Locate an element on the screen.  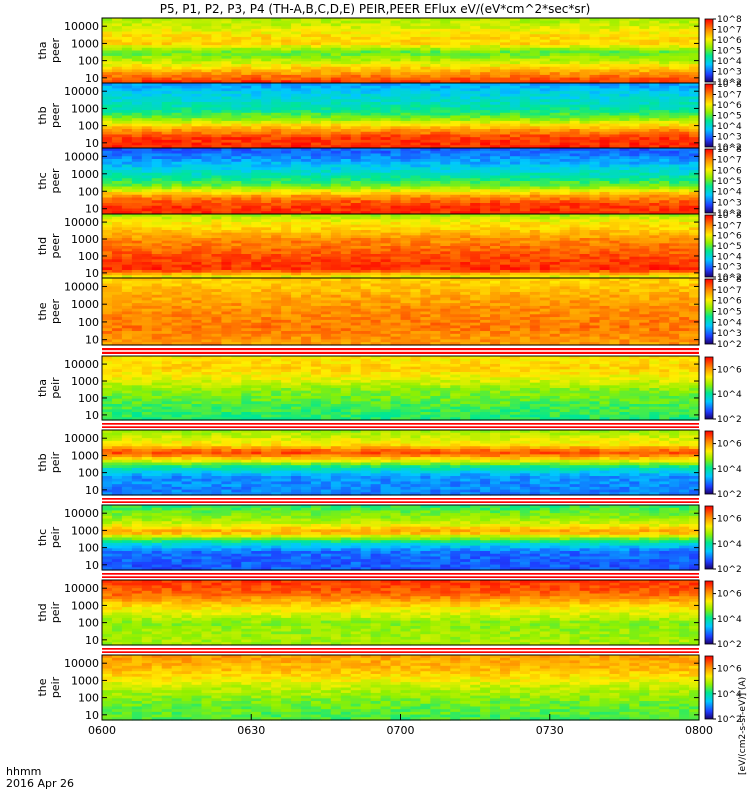
colorbar-units-label: [eV/(cm2-s-sr-eV)] (A) is located at coordinates (743, 726).